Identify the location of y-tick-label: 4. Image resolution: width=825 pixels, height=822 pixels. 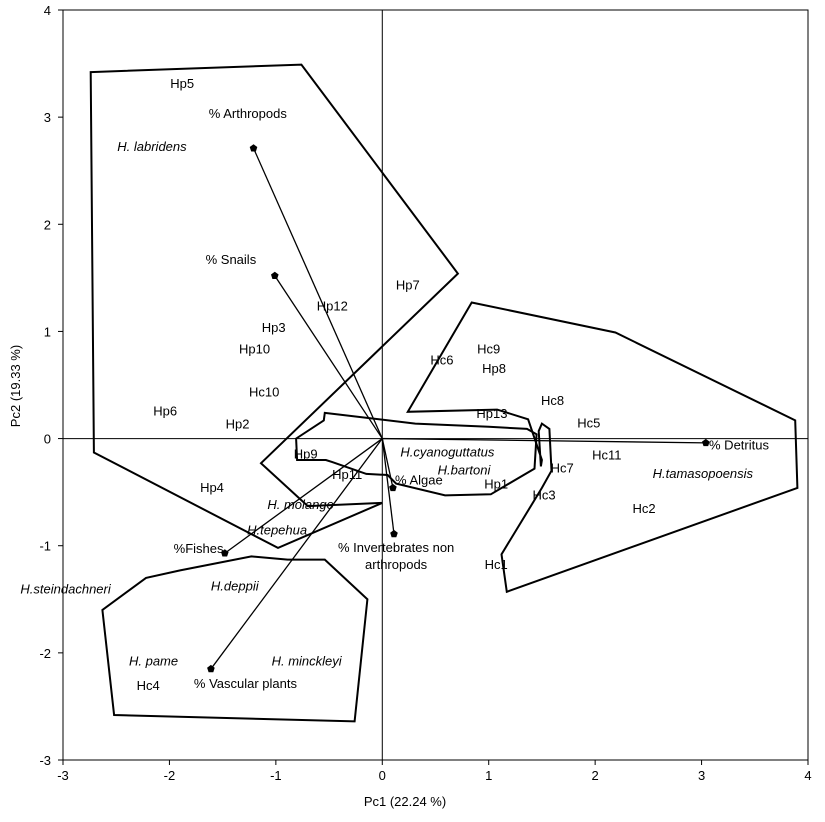
(47, 10).